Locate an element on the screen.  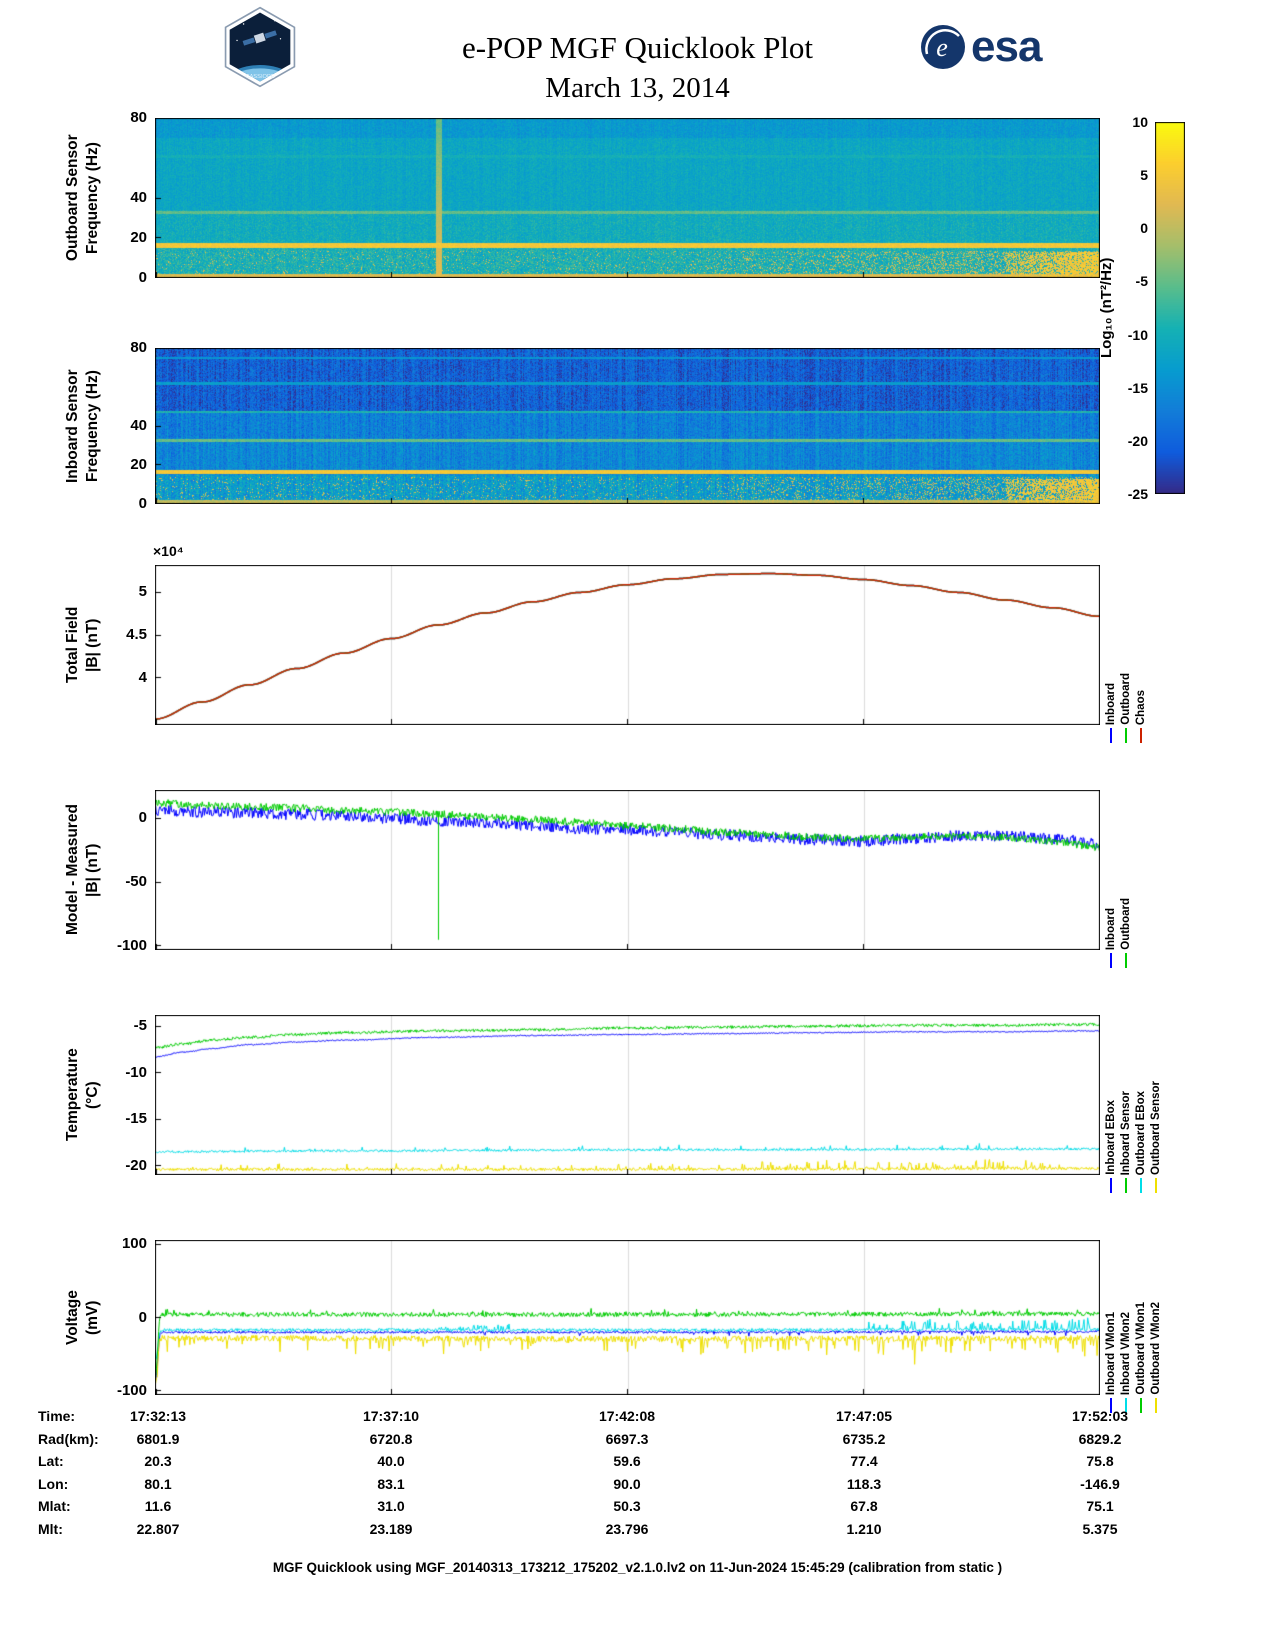
outboard-spectrogram-ylabel: Outboard Sensor Frequency (Hz) is located at coordinates (83, 198).